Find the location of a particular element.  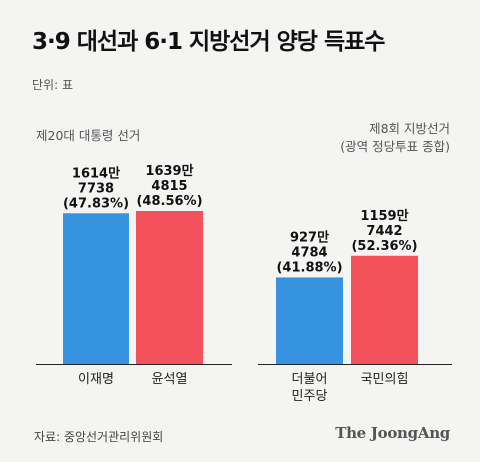

data-label: 1639만 is located at coordinates (169, 171).